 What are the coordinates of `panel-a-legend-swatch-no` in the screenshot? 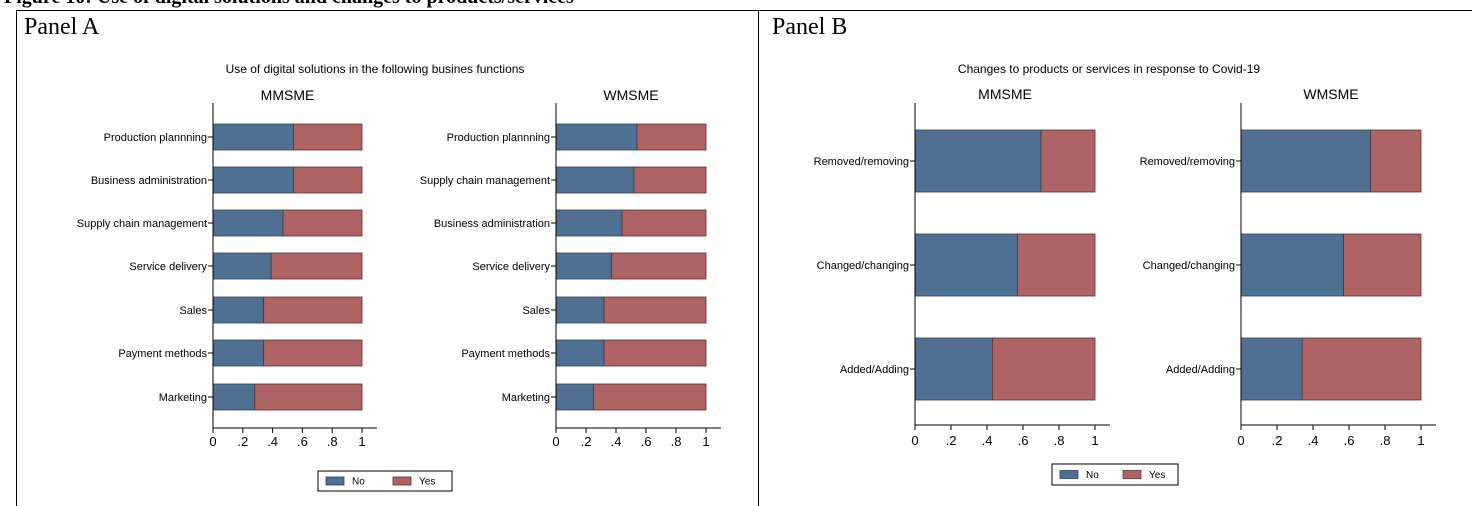 It's located at (335, 481).